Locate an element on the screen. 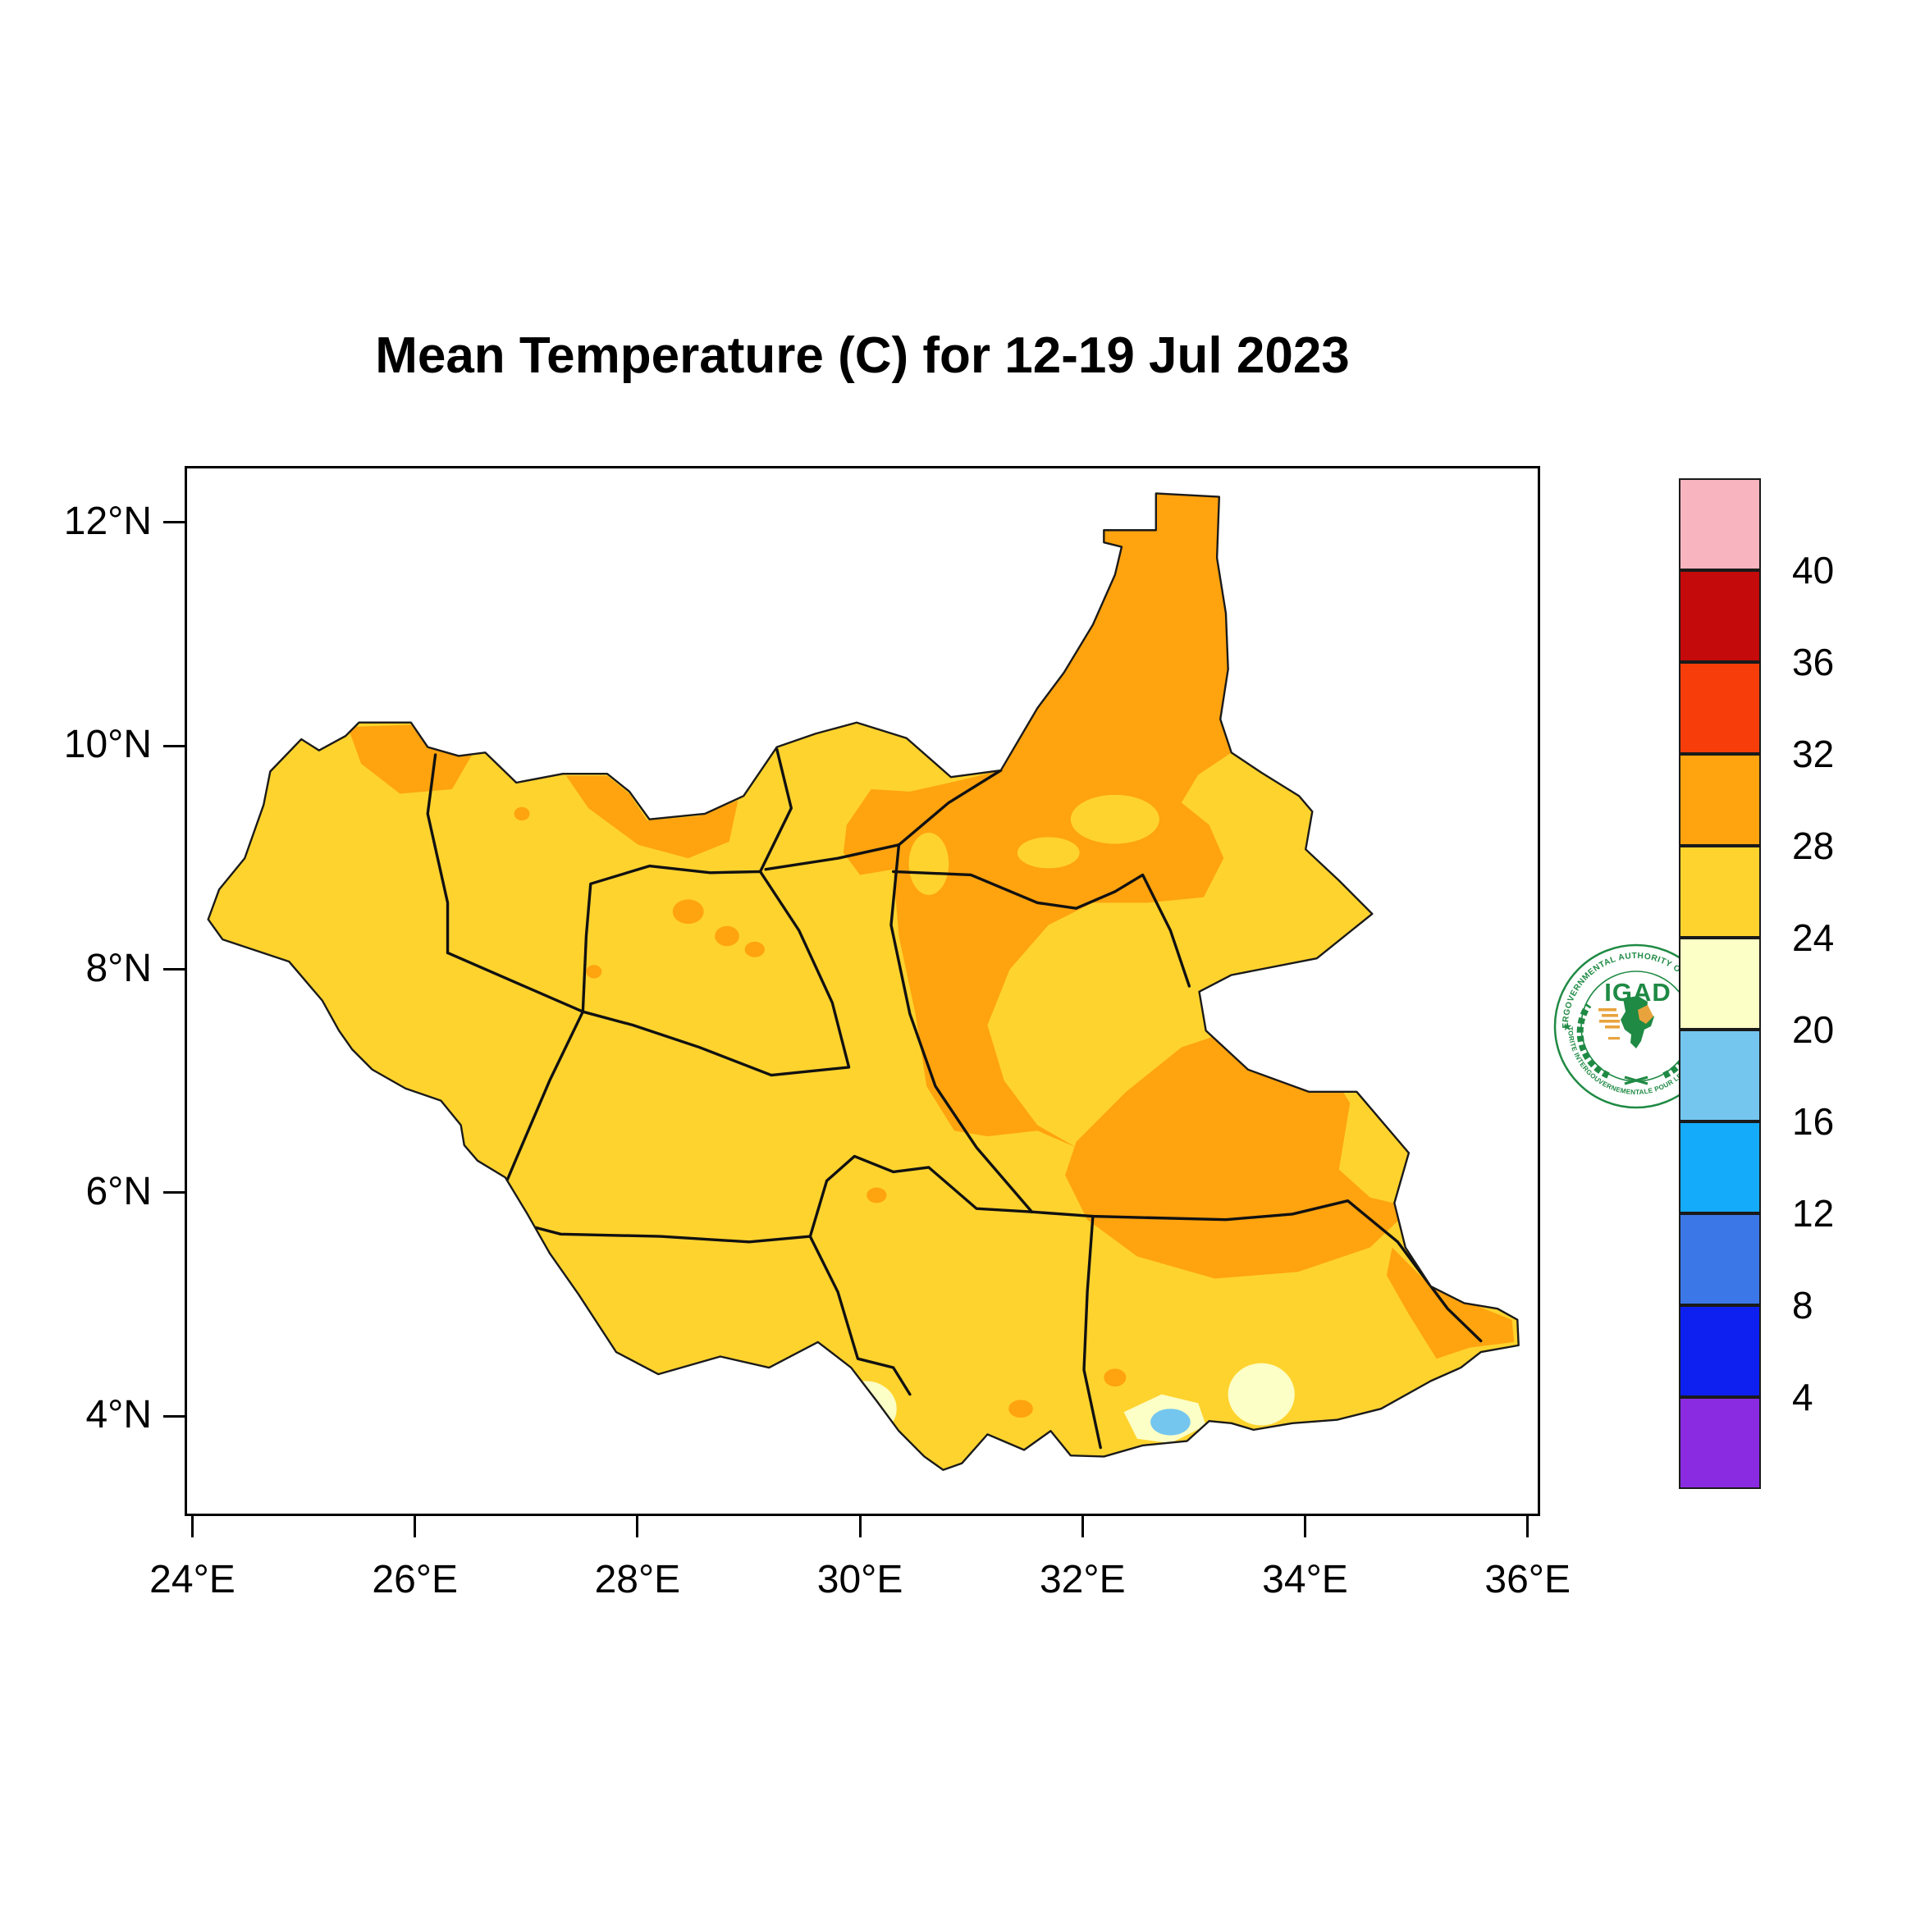 The image size is (1925, 1932). colorbar-label: 40 is located at coordinates (1813, 570).